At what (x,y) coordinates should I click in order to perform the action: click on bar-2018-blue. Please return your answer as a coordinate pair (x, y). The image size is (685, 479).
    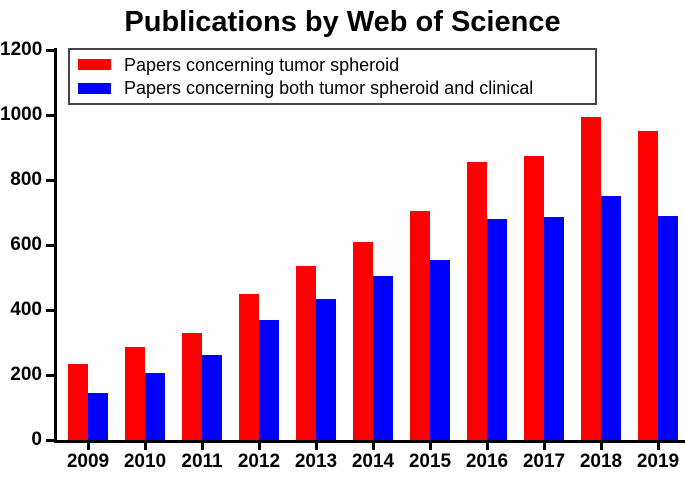
    Looking at the image, I should click on (611, 318).